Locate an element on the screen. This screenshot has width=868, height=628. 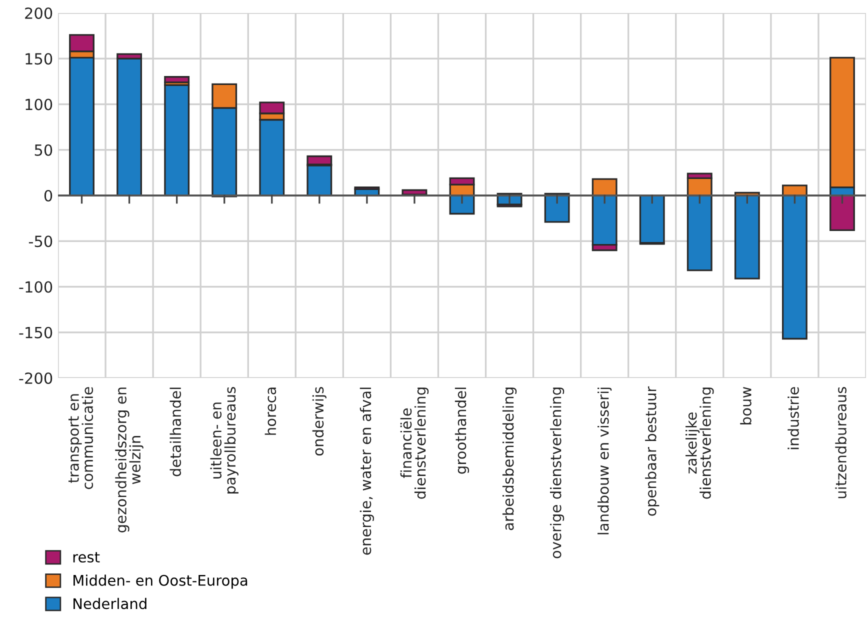
y-tick-label: 0 is located at coordinates (48, 196).